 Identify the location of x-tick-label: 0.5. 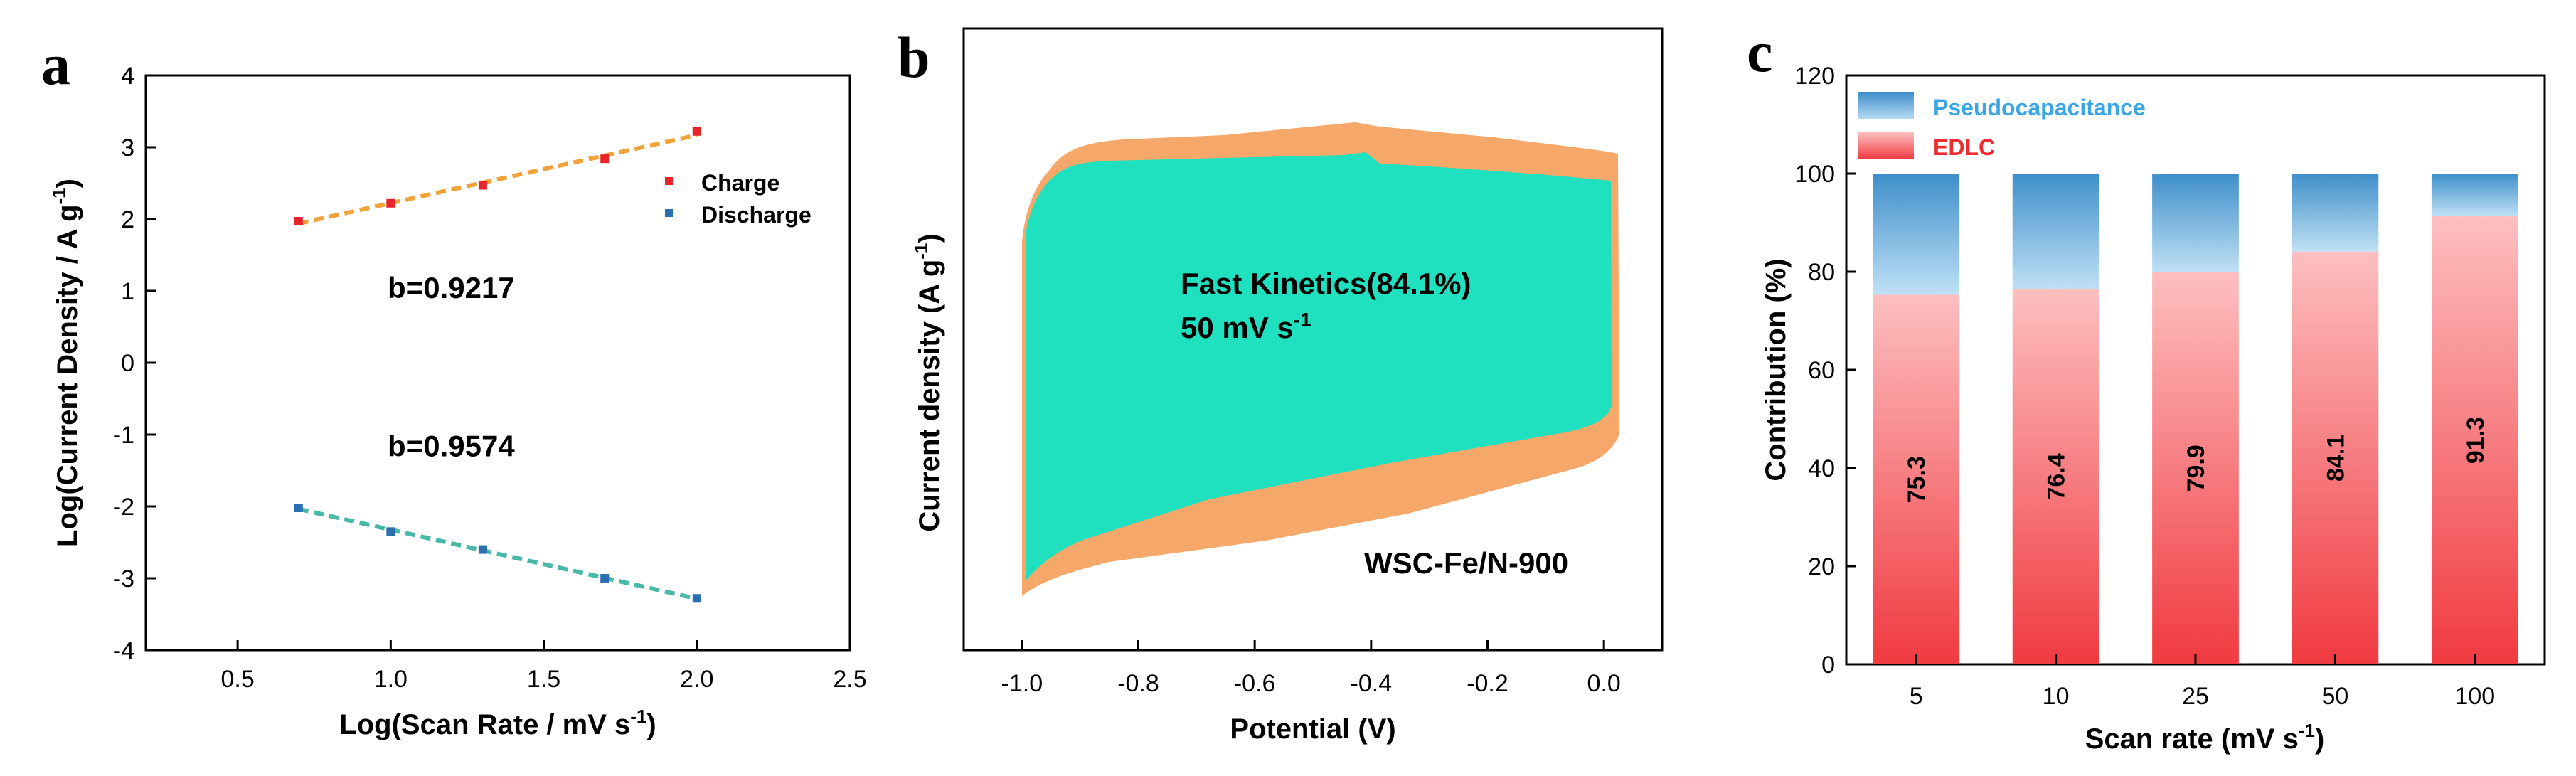
(237, 679).